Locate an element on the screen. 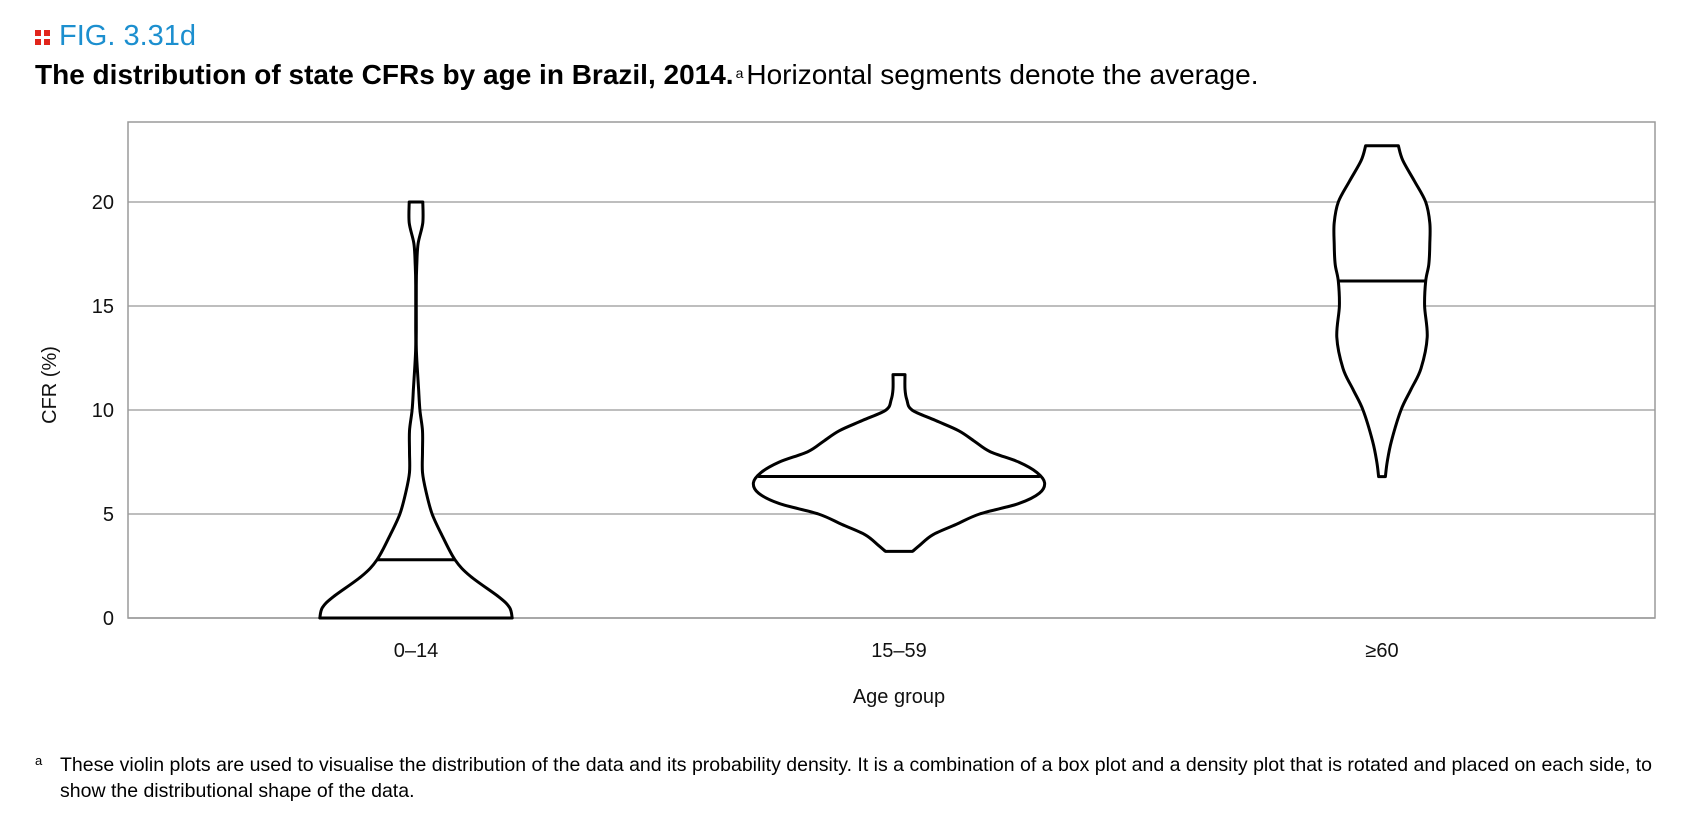 The height and width of the screenshot is (817, 1693). y-tick-label: 0 is located at coordinates (108, 619).